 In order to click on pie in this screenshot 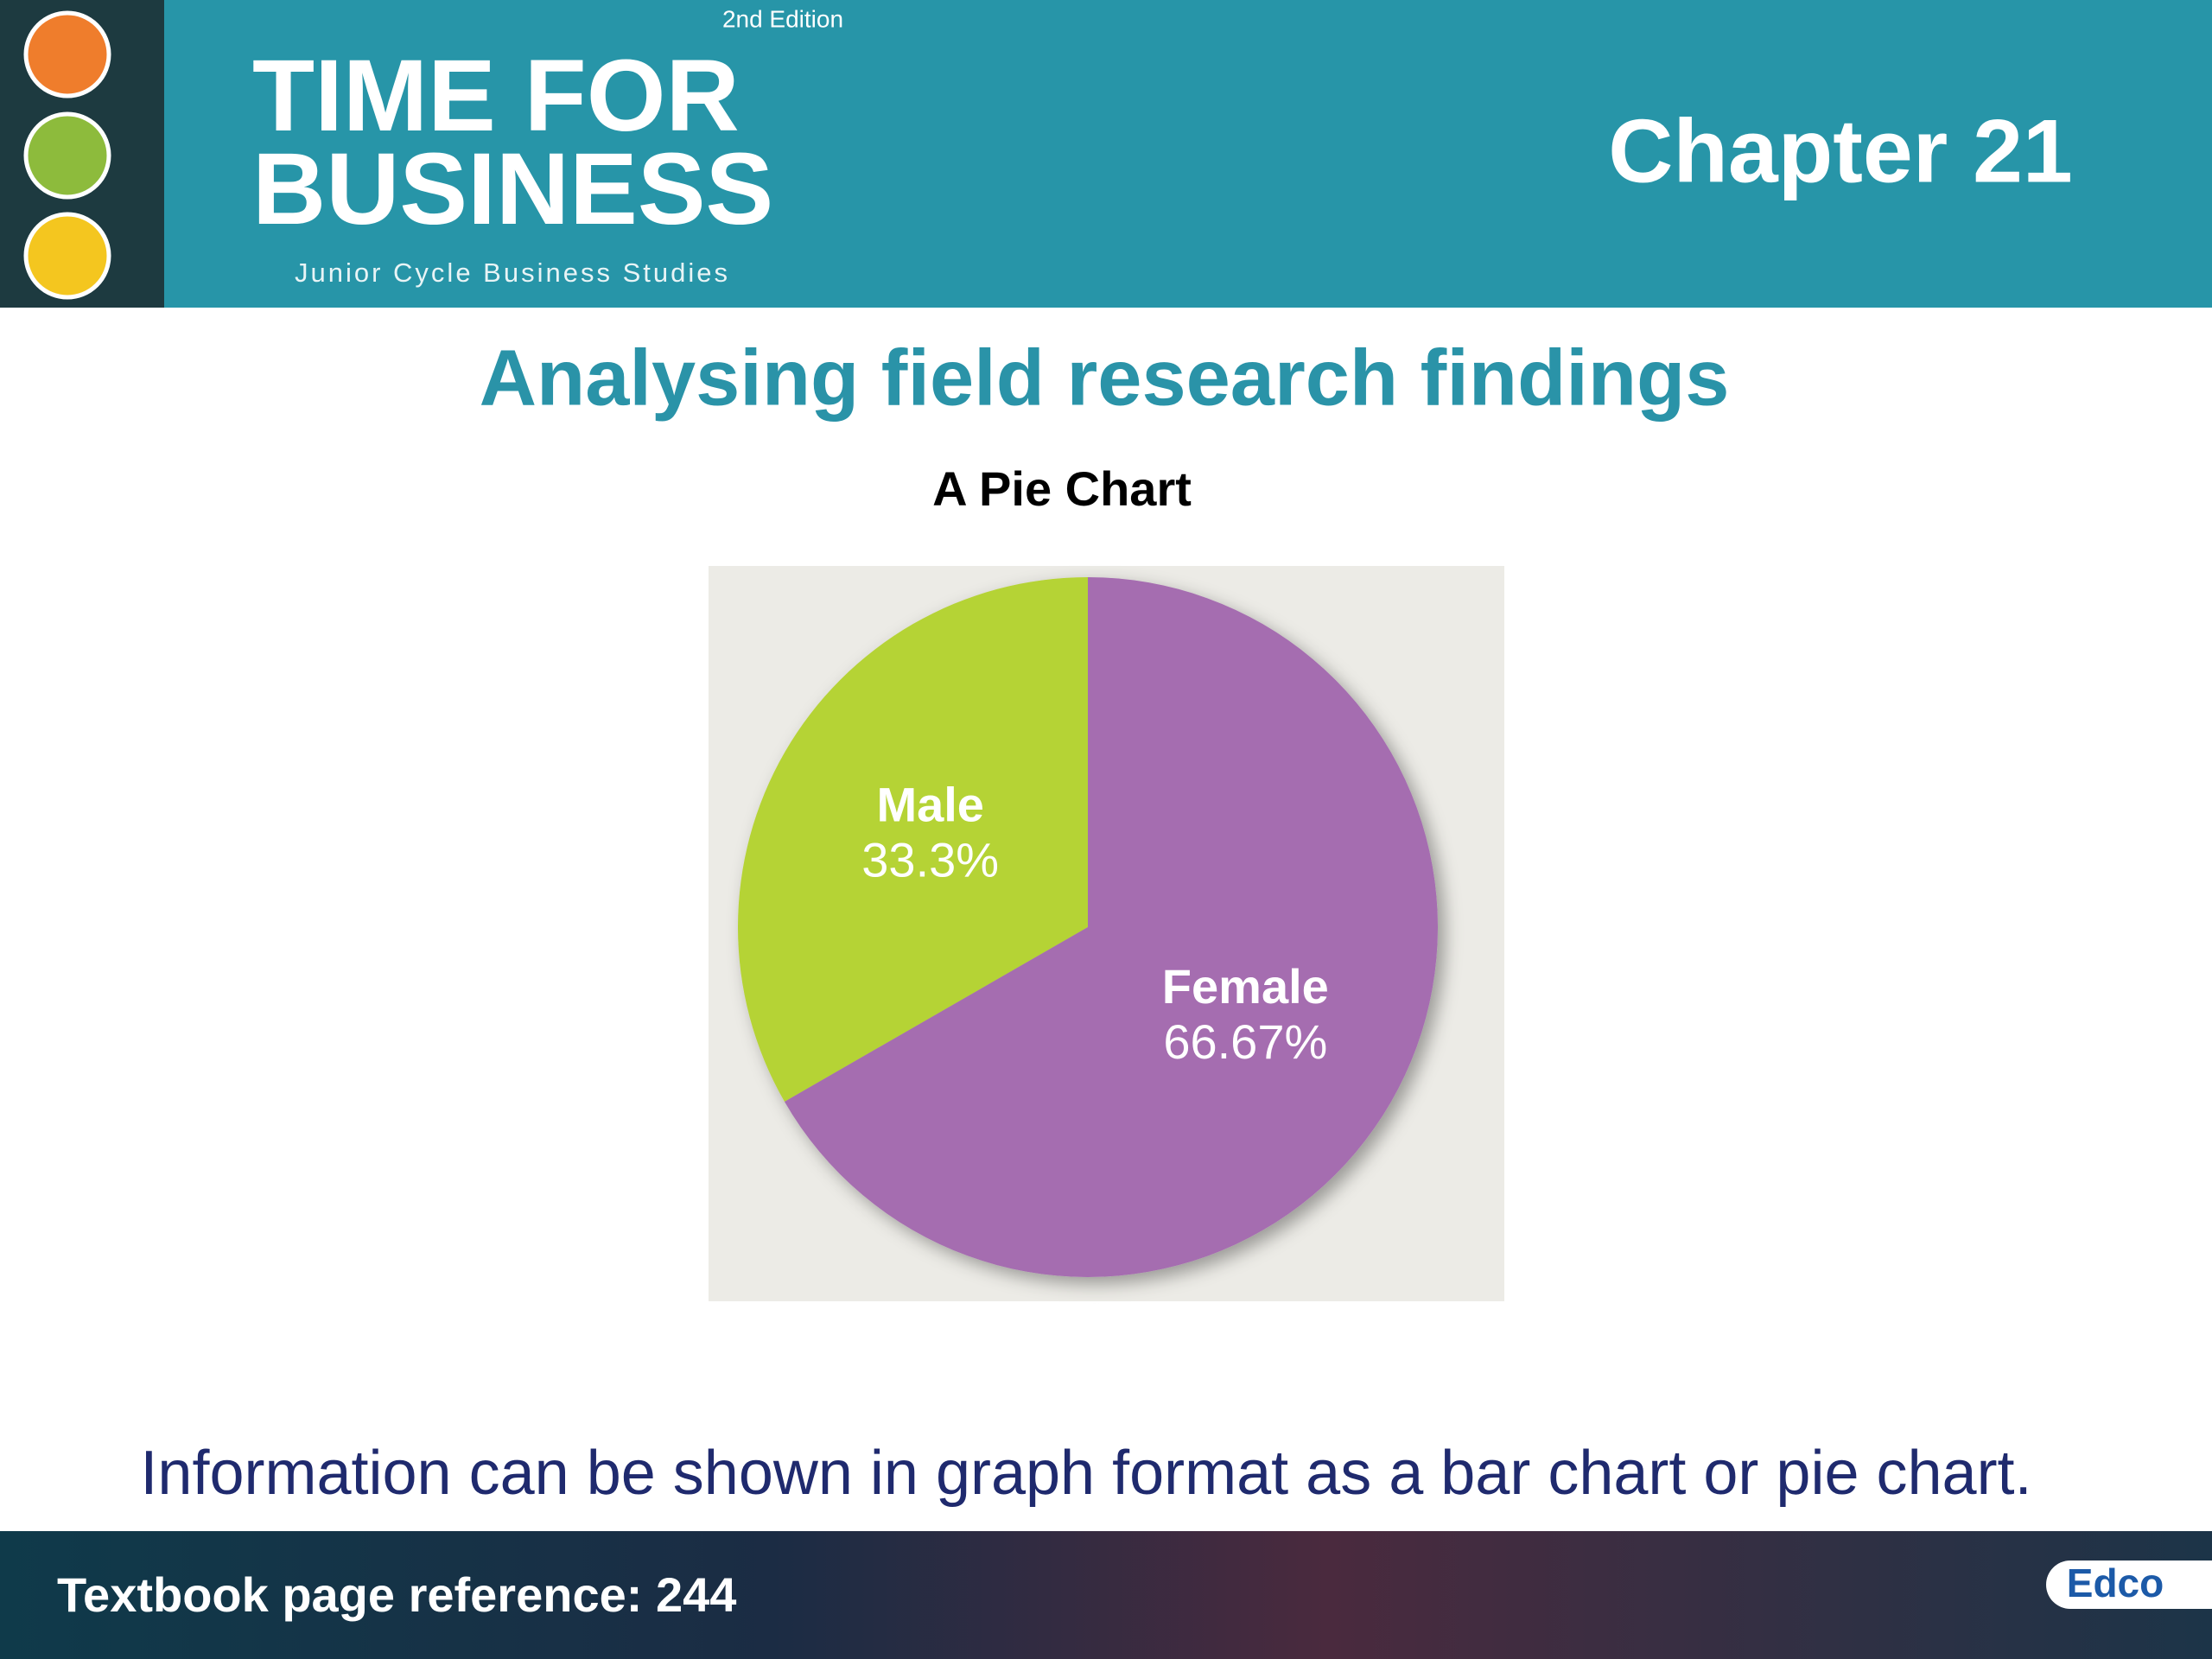, I will do `click(1088, 928)`.